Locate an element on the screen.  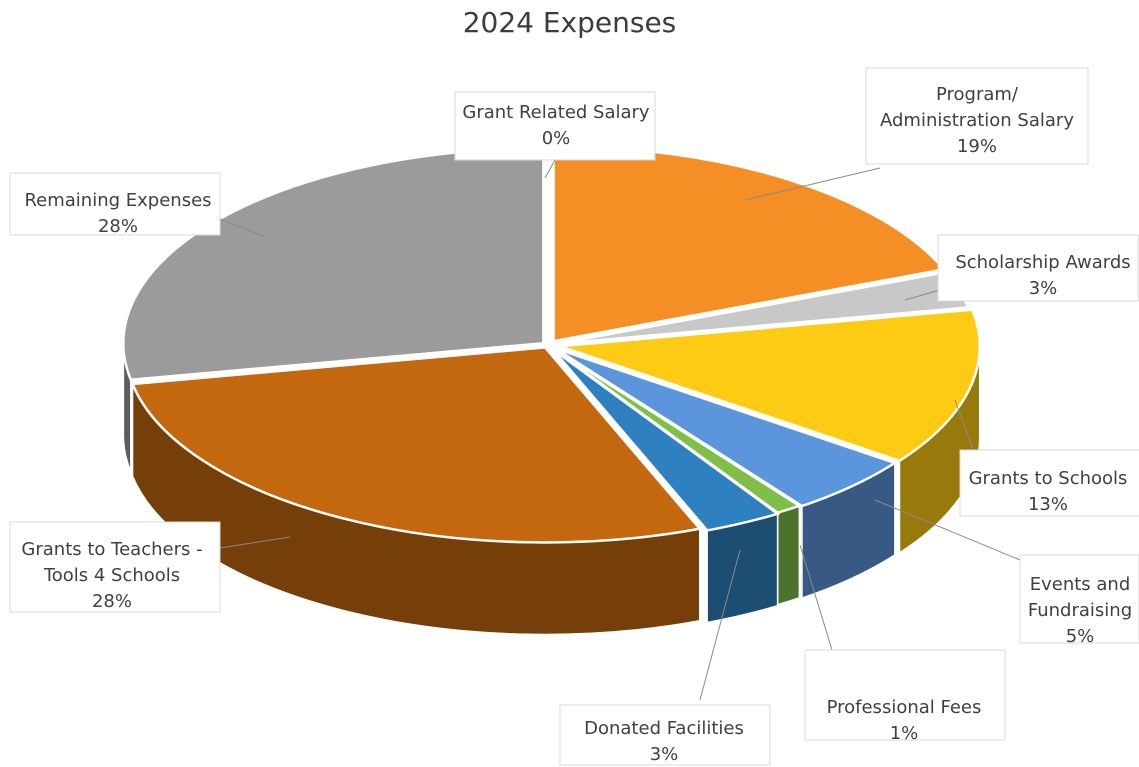
chart-title: 2024 Expenses is located at coordinates (569, 22).